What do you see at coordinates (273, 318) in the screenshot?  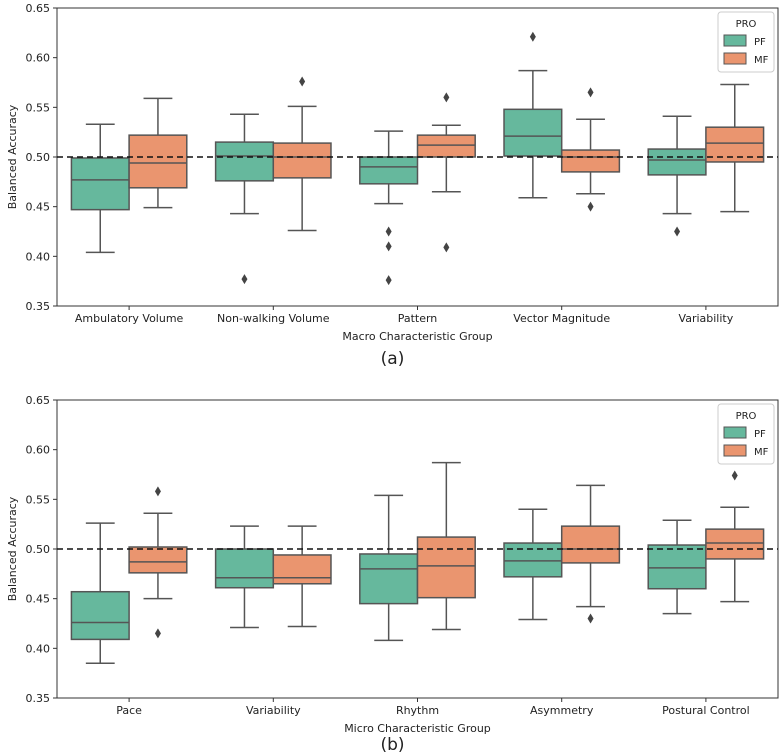 I see `x-tick-label: Non-walking Volume` at bounding box center [273, 318].